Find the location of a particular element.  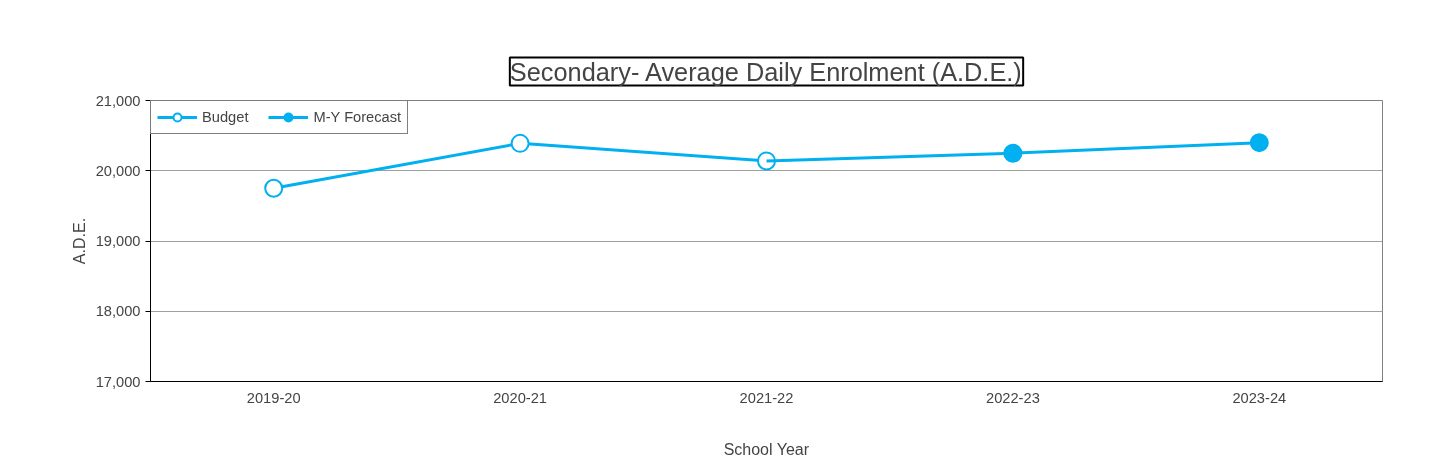

x-tick-label: 2021-22 is located at coordinates (766, 397).